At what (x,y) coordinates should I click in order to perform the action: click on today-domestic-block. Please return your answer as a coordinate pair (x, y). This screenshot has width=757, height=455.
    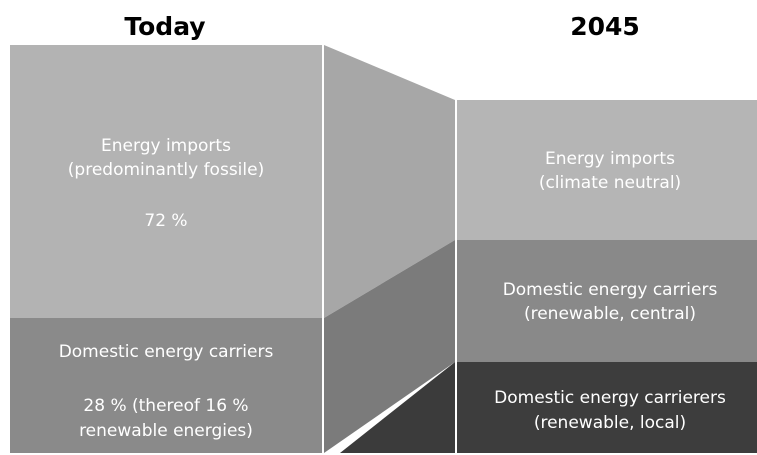
    Looking at the image, I should click on (166, 385).